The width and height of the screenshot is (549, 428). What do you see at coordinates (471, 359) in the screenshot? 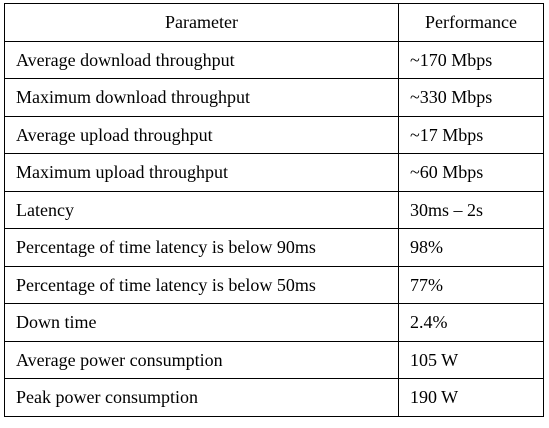
I see `performance-cell: 105 W` at bounding box center [471, 359].